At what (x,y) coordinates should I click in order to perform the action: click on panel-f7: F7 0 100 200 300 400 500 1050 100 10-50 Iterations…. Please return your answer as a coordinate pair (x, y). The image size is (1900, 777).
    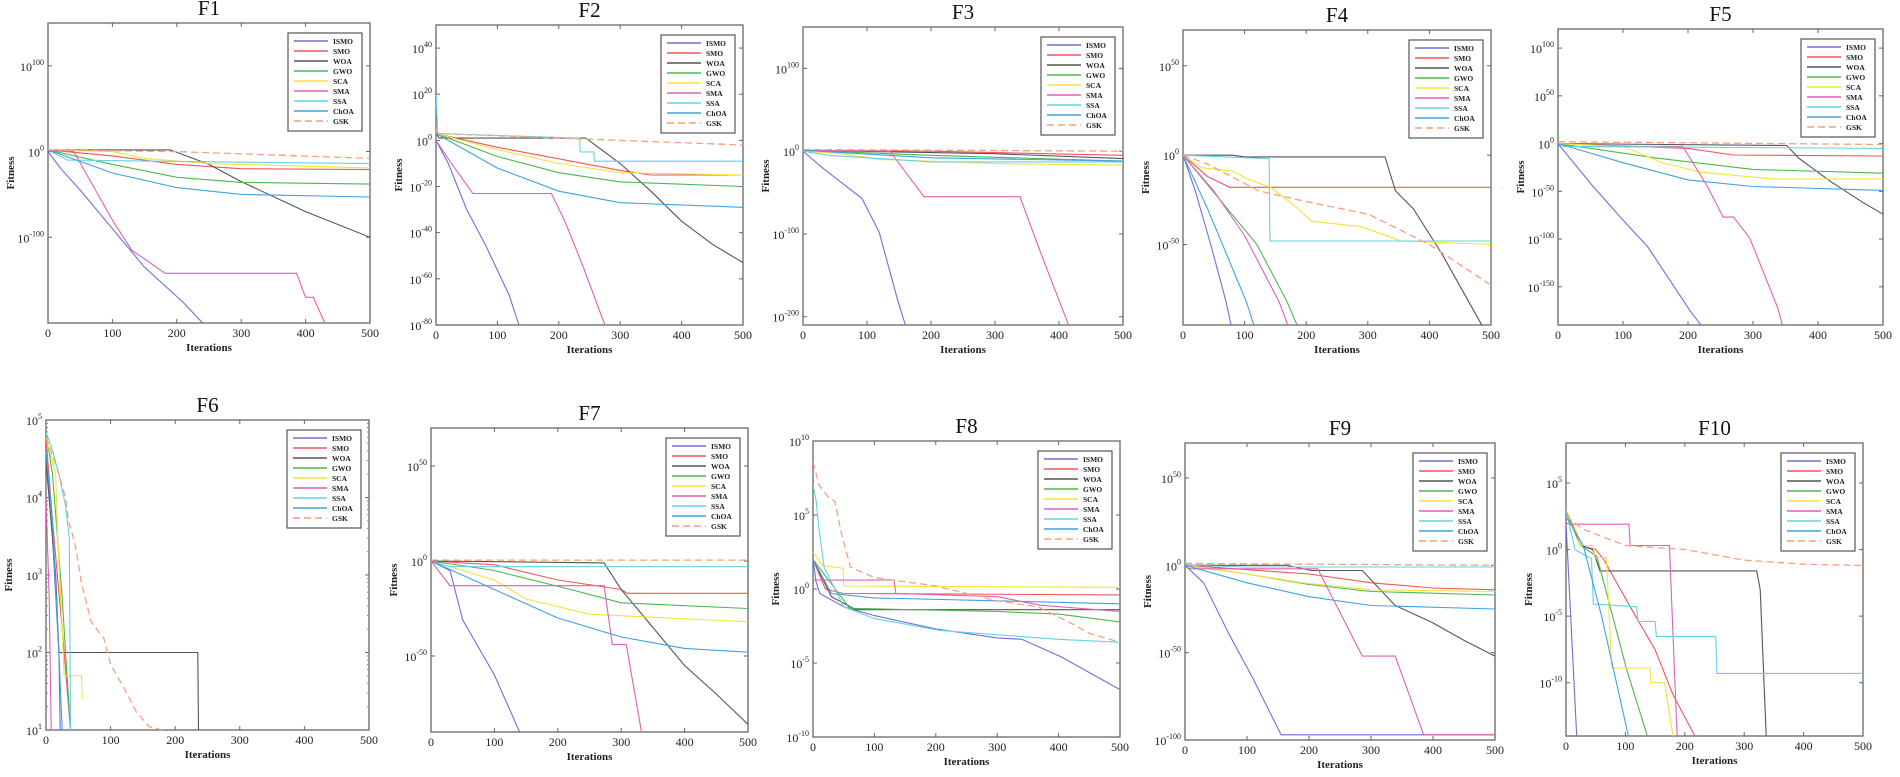
    Looking at the image, I should click on (572, 582).